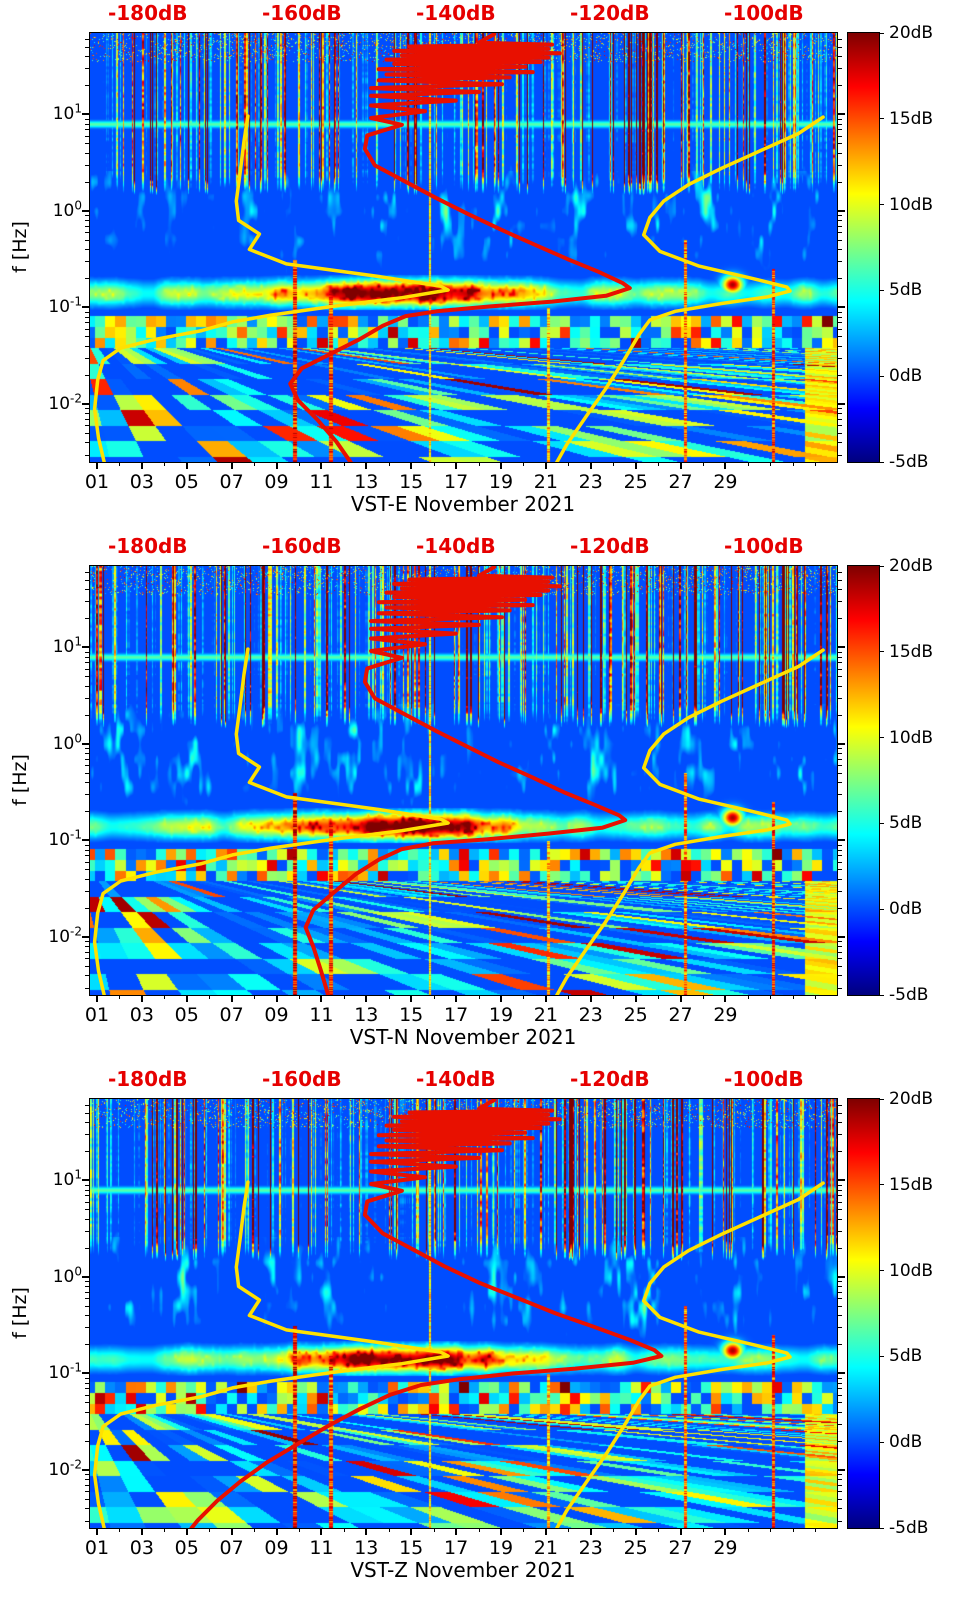  Describe the element at coordinates (86, 1373) in the screenshot. I see `y-major-tick` at that location.